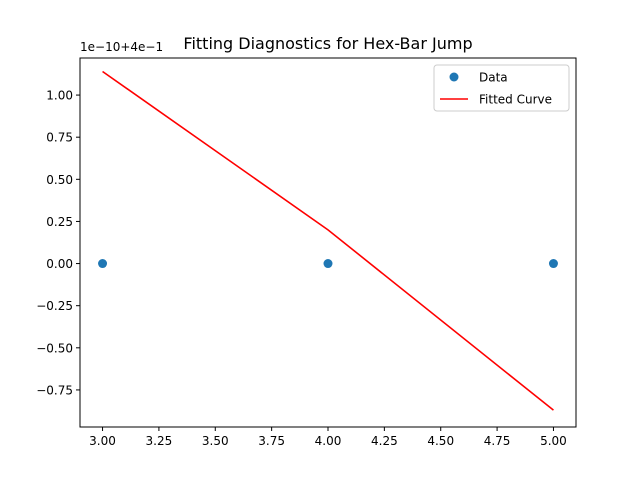 The height and width of the screenshot is (480, 640). I want to click on y-tick-label: 0.75, so click(59, 138).